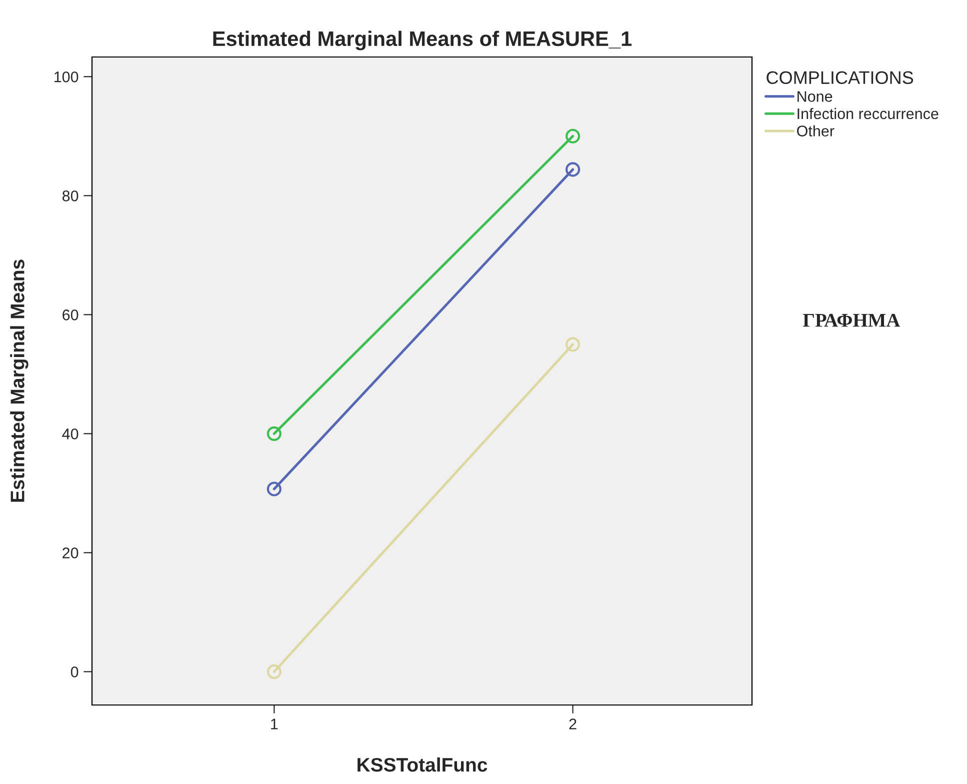 The width and height of the screenshot is (967, 784). I want to click on text: ΓΡΑΦΗΜΑ, so click(851, 320).